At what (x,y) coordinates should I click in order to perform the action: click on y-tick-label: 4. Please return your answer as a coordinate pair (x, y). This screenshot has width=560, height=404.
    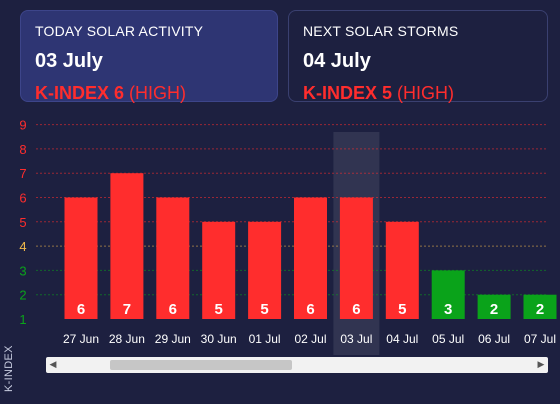
    Looking at the image, I should click on (22, 246).